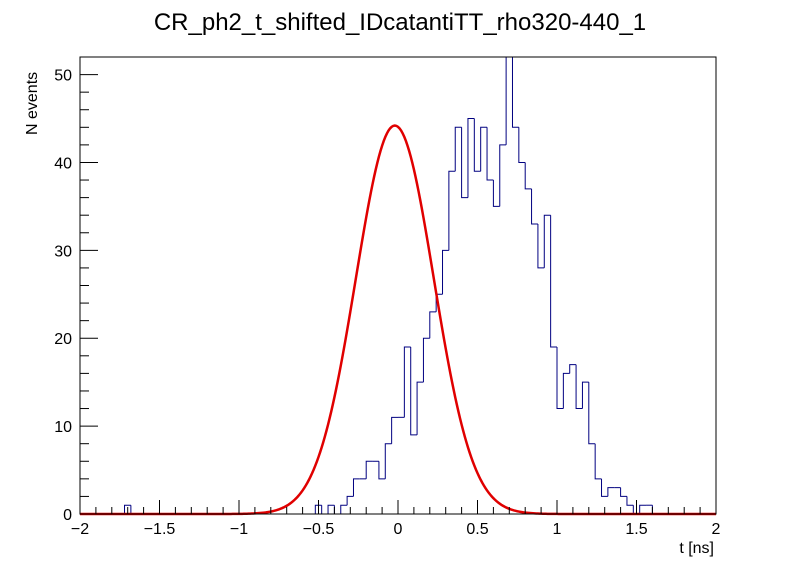 Image resolution: width=796 pixels, height=572 pixels. Describe the element at coordinates (32, 103) in the screenshot. I see `y-axis-title: N events` at that location.